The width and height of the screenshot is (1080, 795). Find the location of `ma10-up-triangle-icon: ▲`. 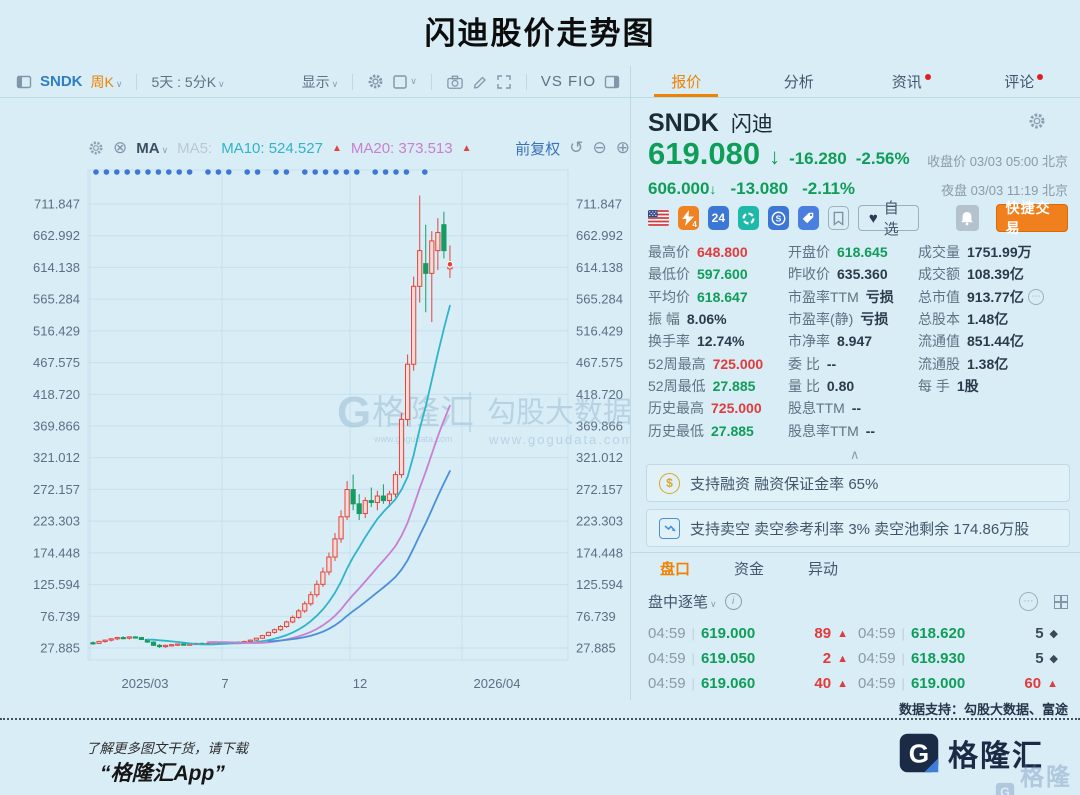

ma10-up-triangle-icon: ▲ is located at coordinates (336, 148).